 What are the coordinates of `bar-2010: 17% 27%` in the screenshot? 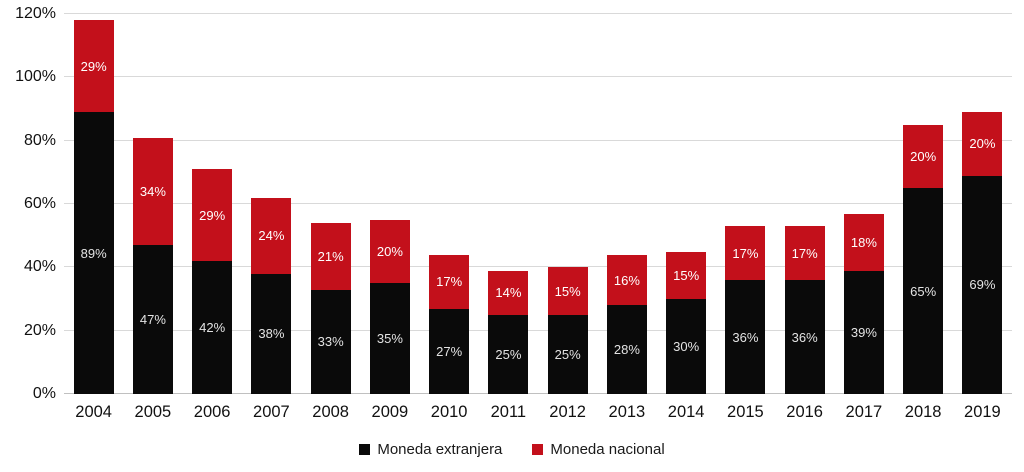 It's located at (449, 204).